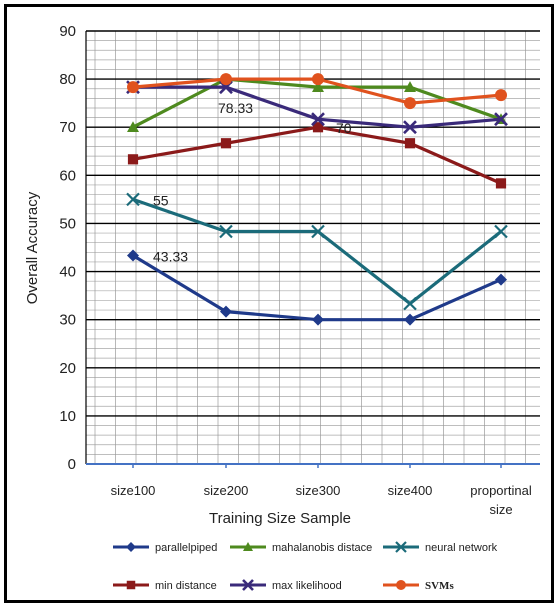 The height and width of the screenshot is (609, 560). I want to click on y-tick-label: 70, so click(67, 127).